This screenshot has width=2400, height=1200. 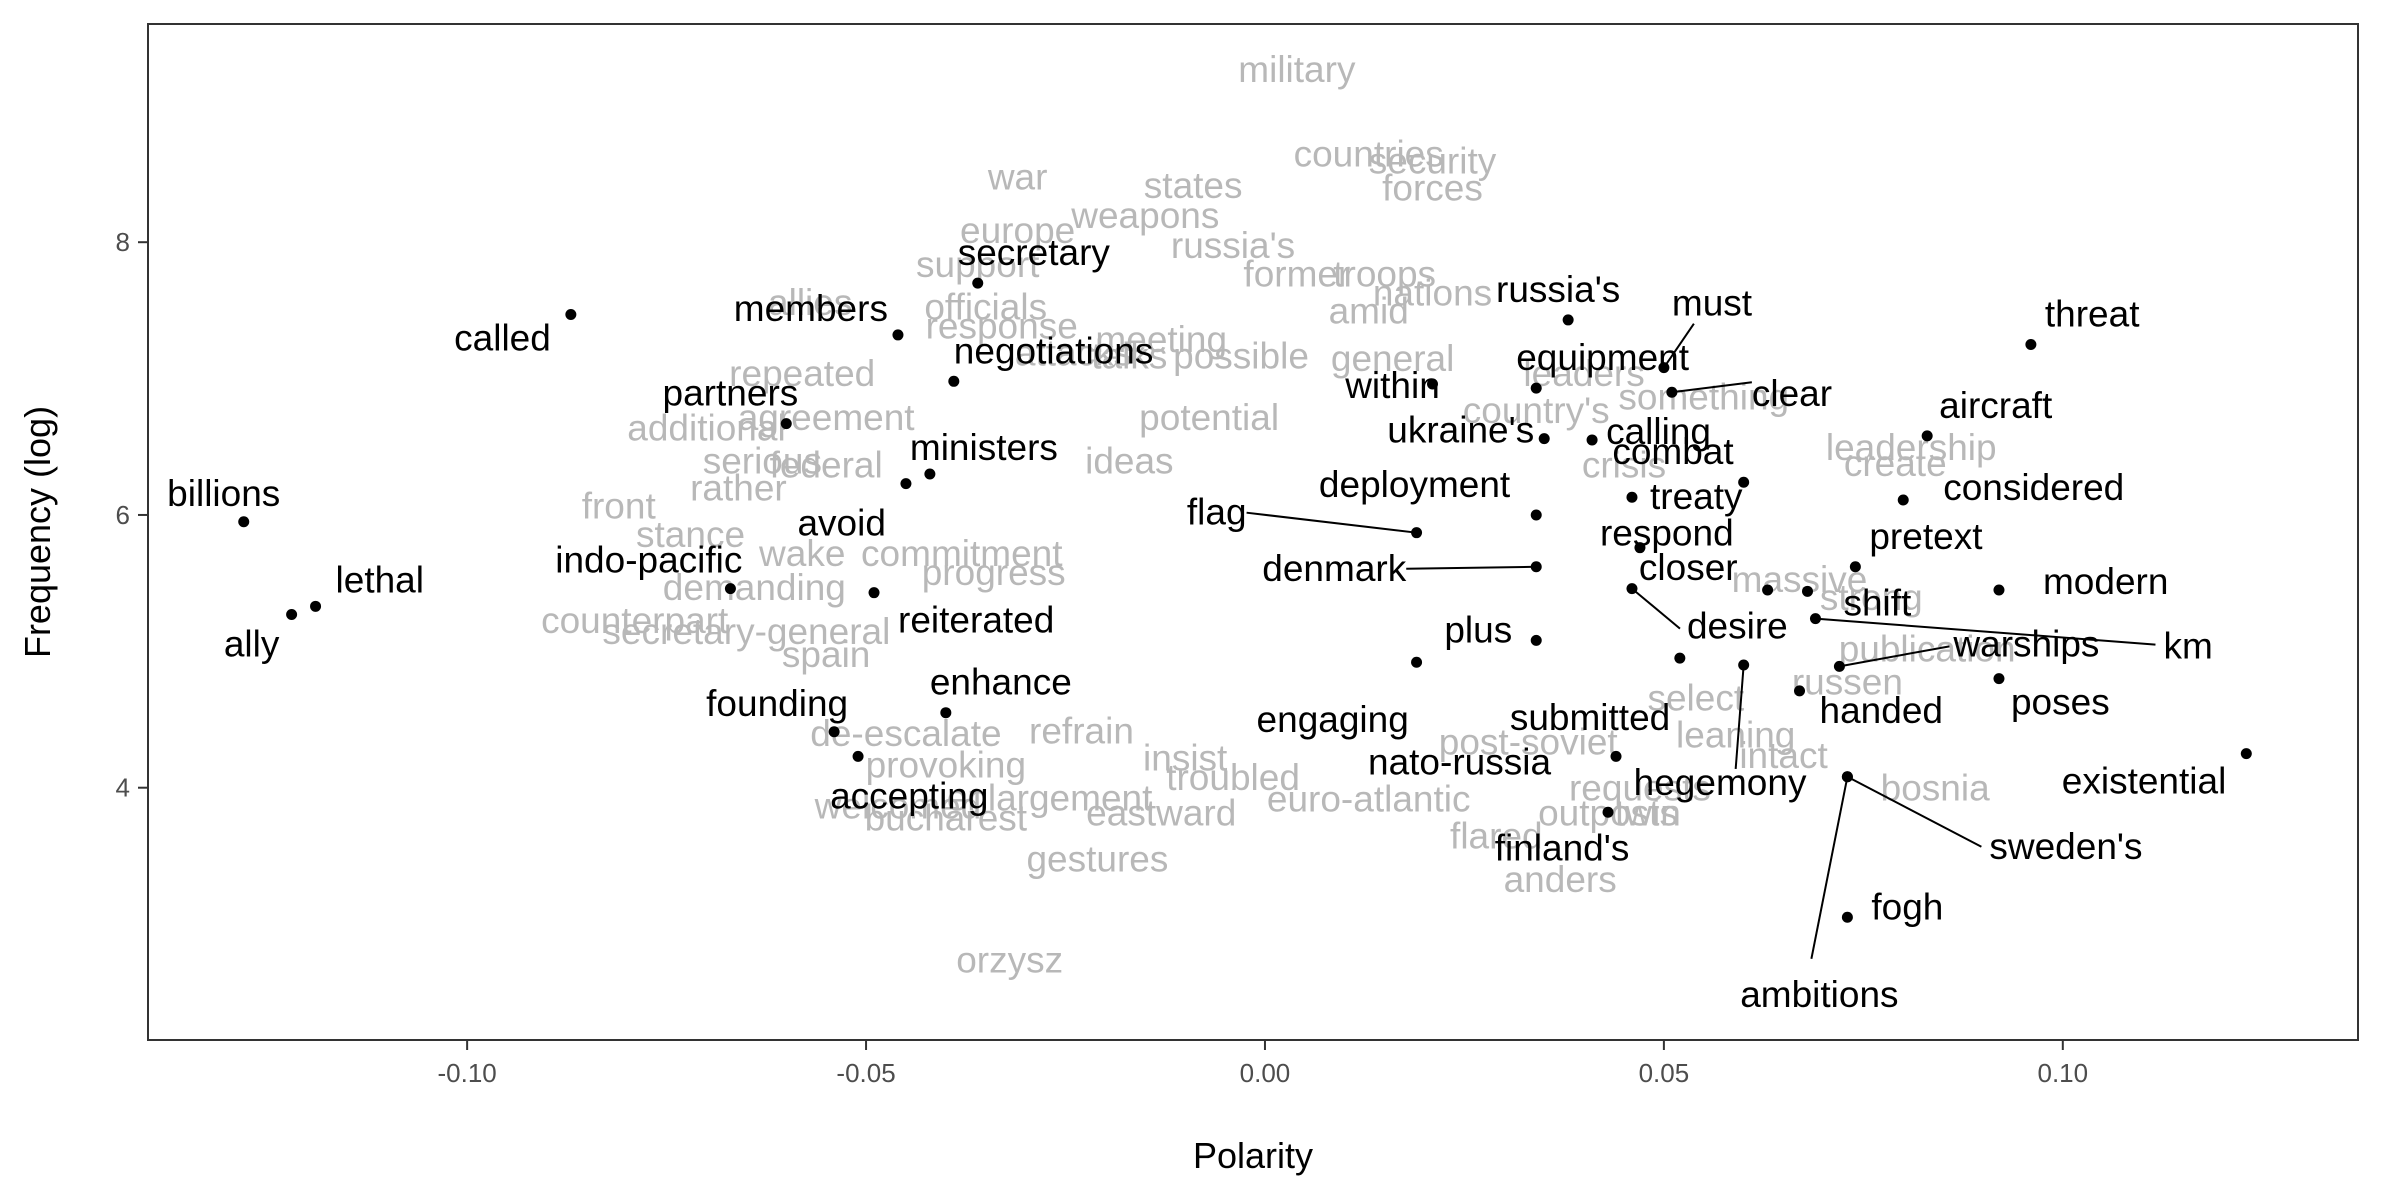 I want to click on x-axis: -0.10 -0.05 0.00 0.05 0.10, so click(x=1263, y=1064).